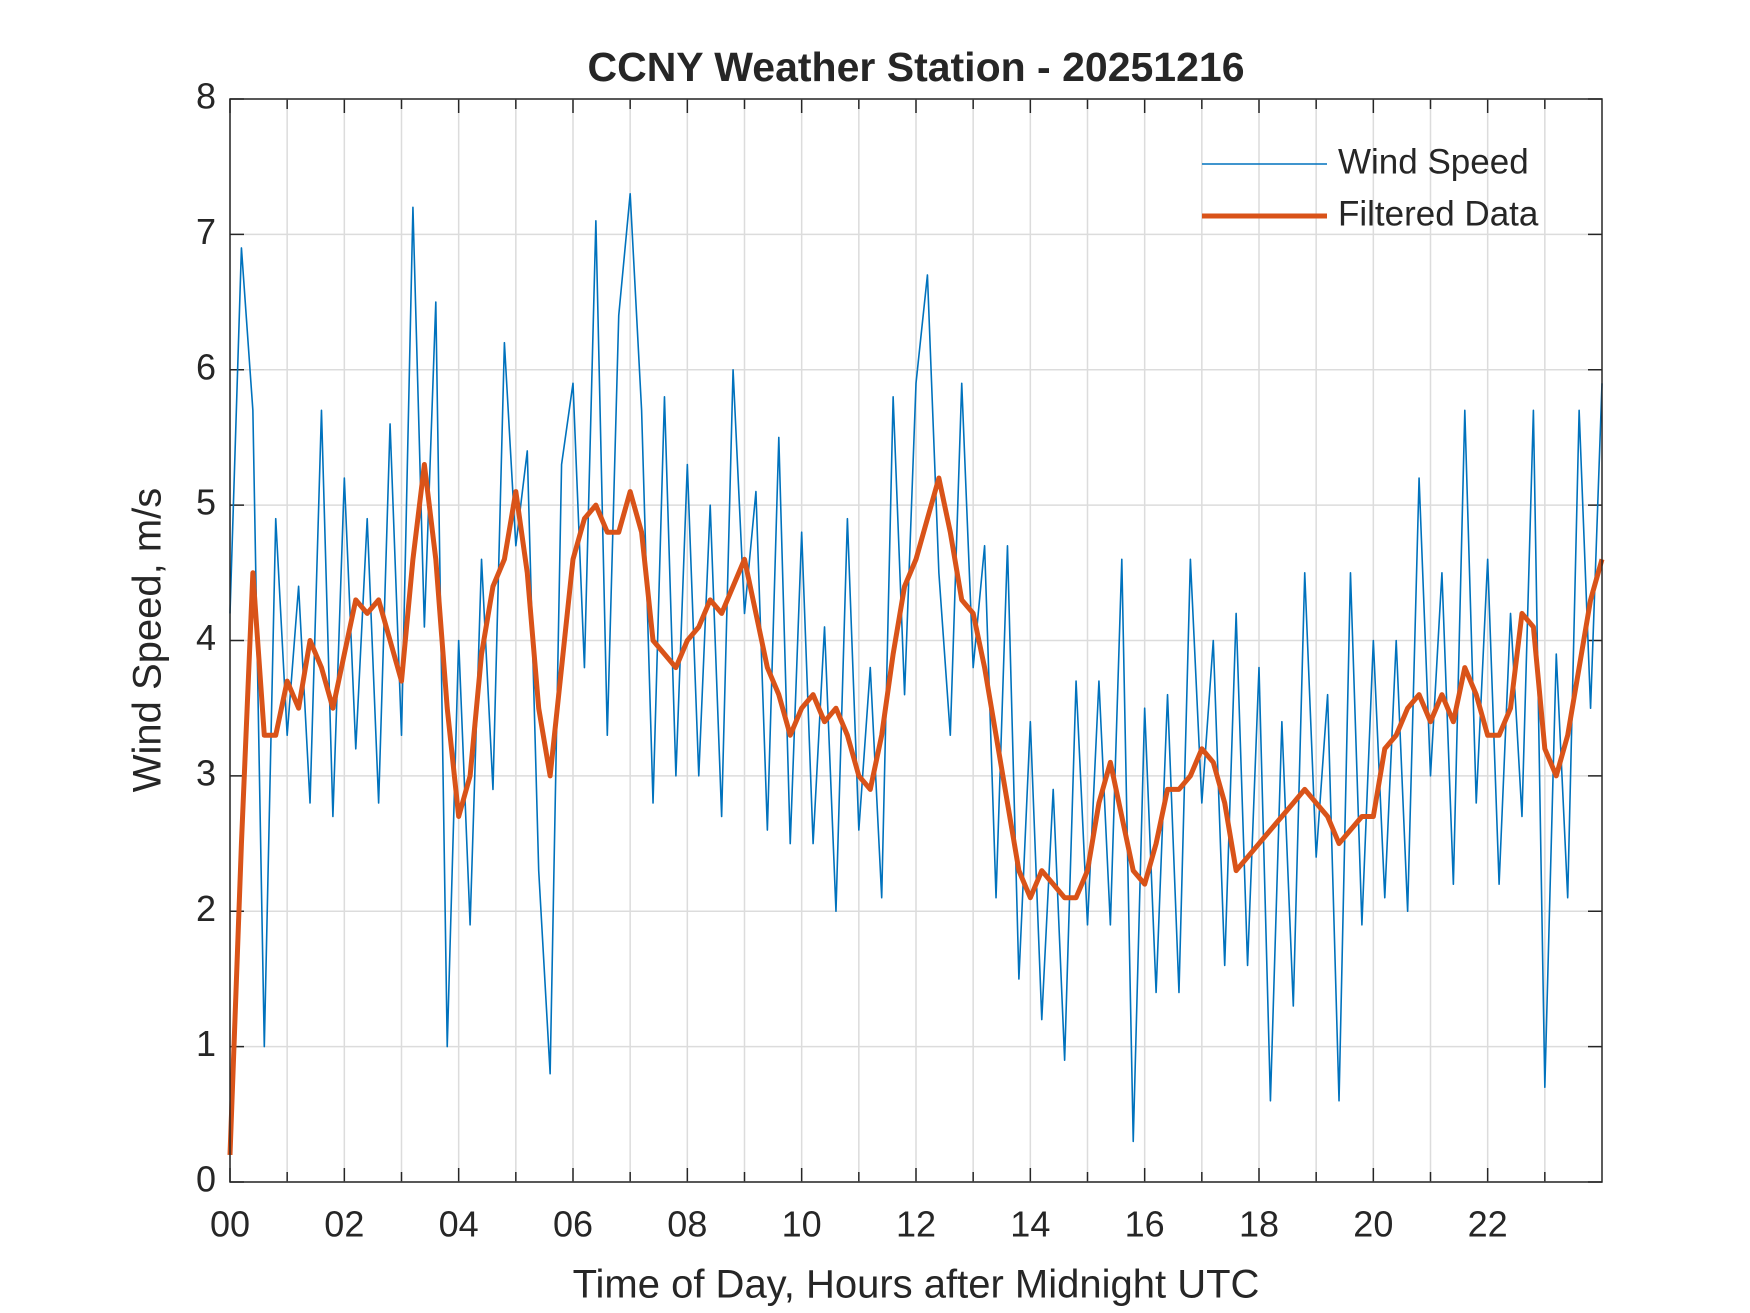 This screenshot has width=1750, height=1313. I want to click on y-tick-label: 7, so click(206, 231).